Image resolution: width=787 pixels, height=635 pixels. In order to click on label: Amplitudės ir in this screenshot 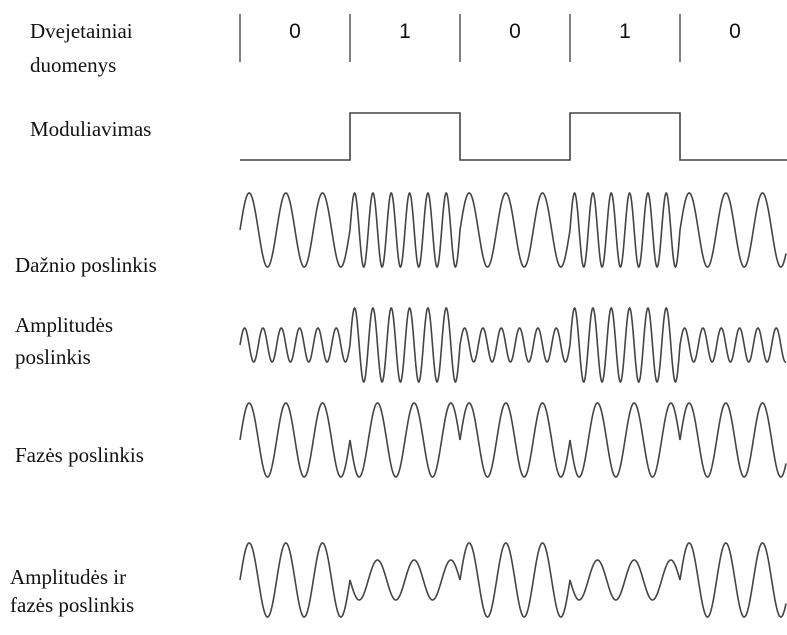, I will do `click(68, 577)`.